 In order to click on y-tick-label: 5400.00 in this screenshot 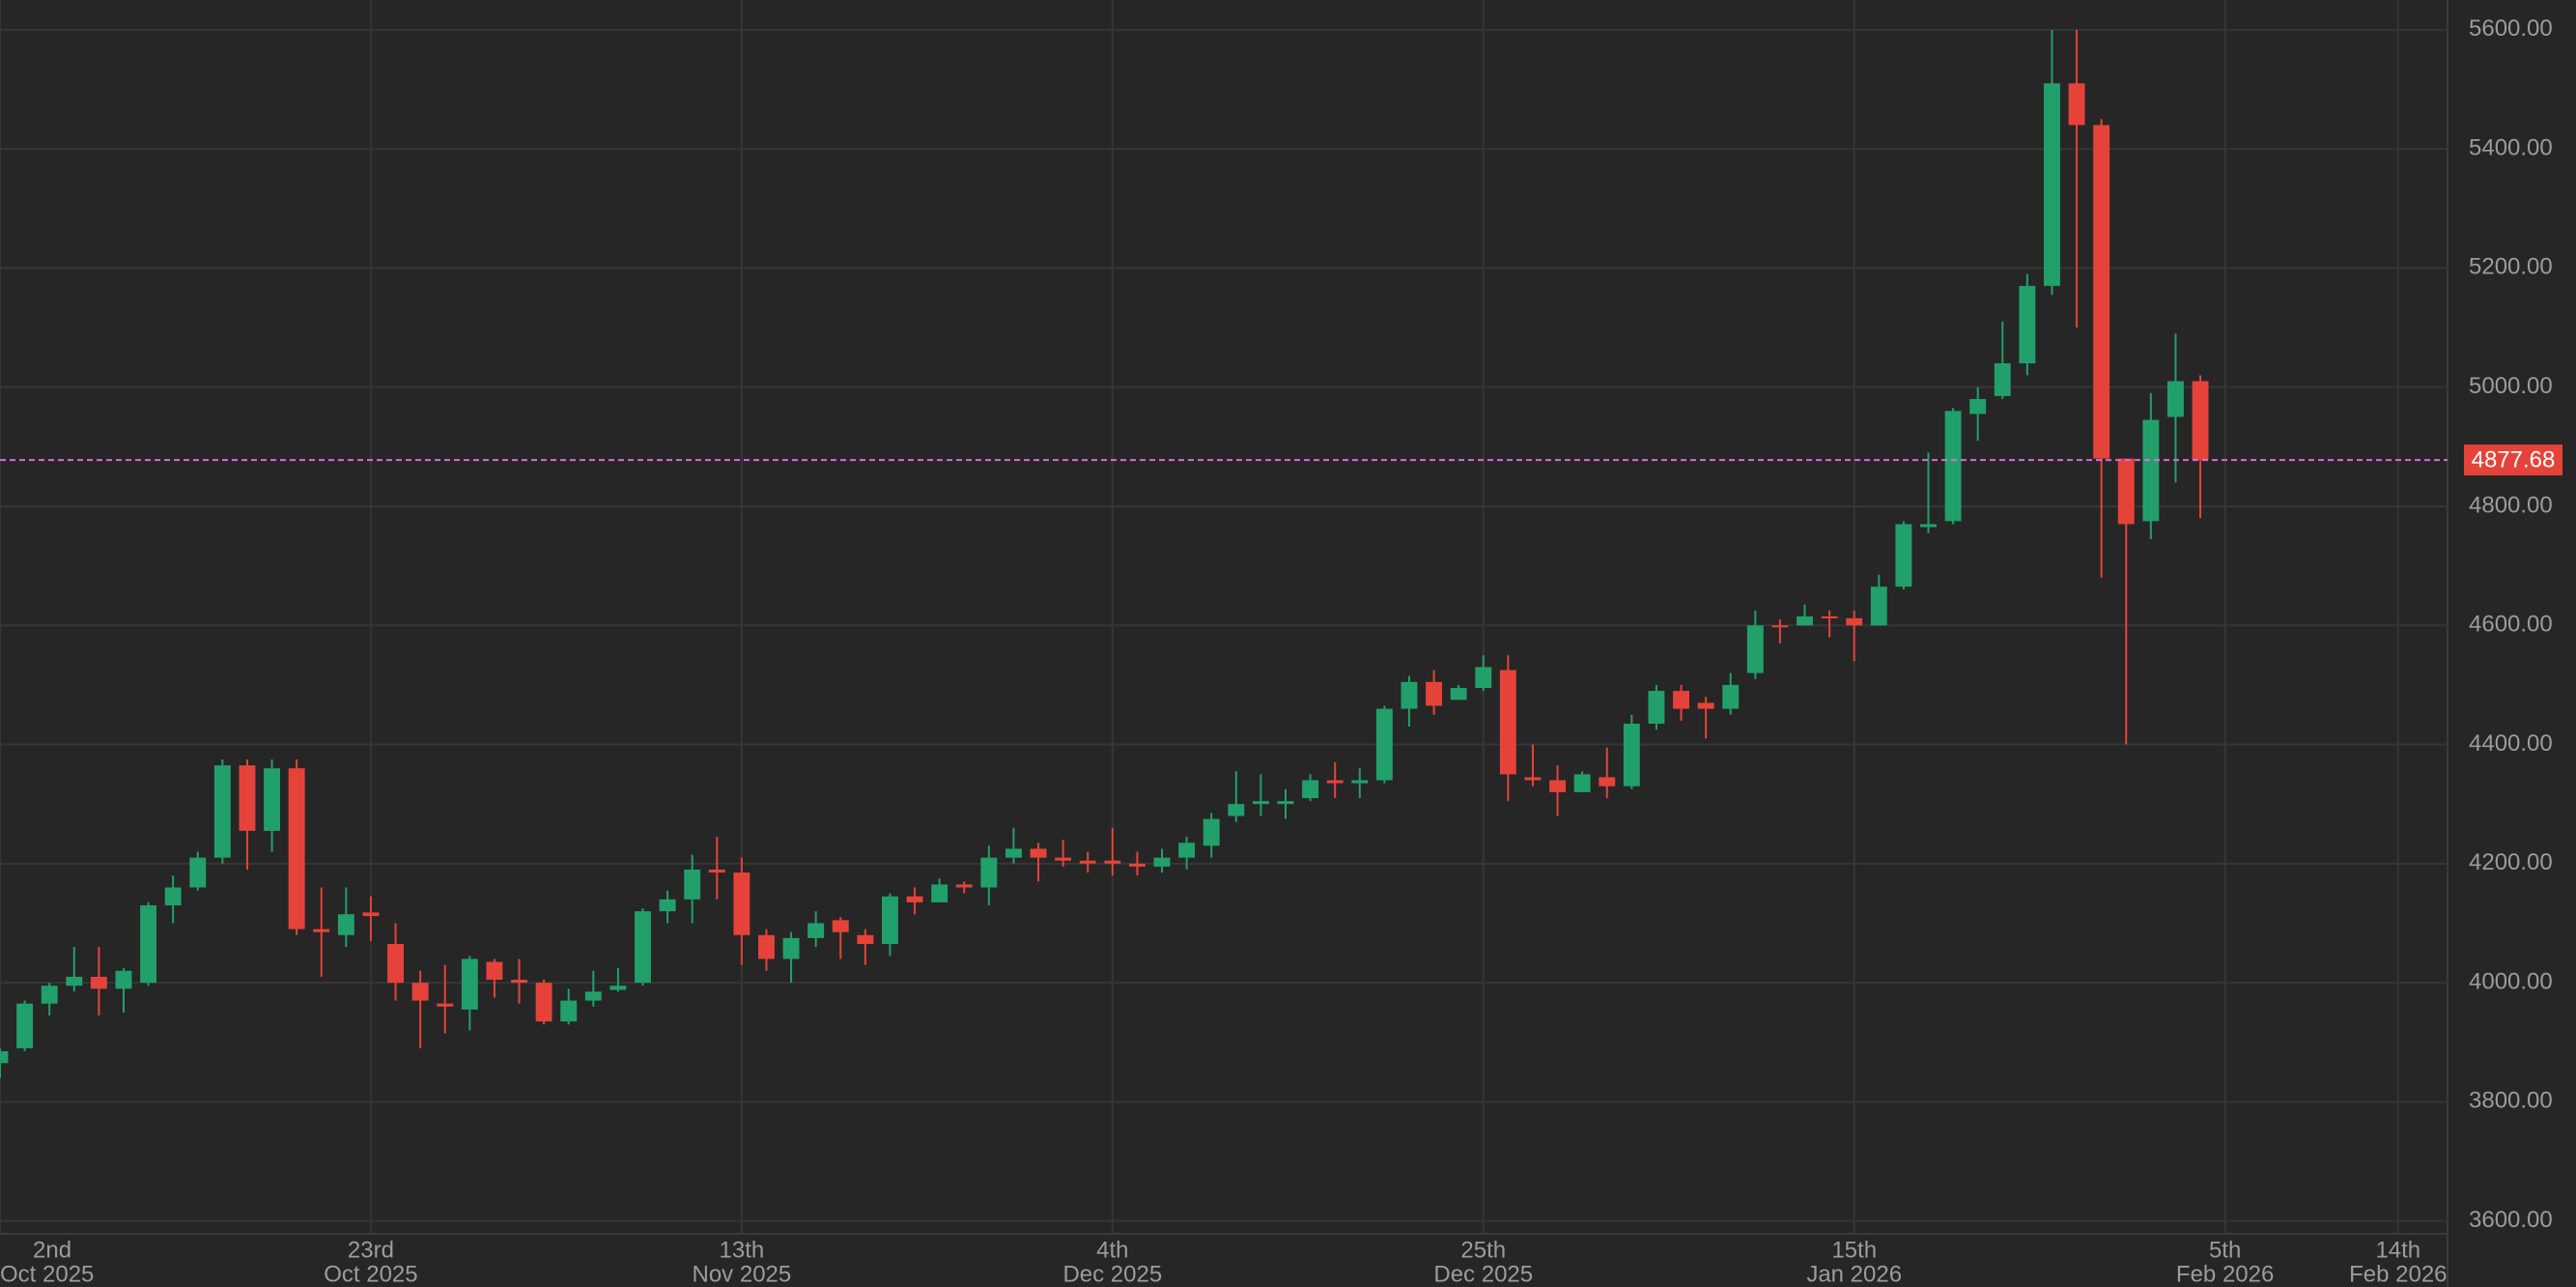, I will do `click(2511, 147)`.